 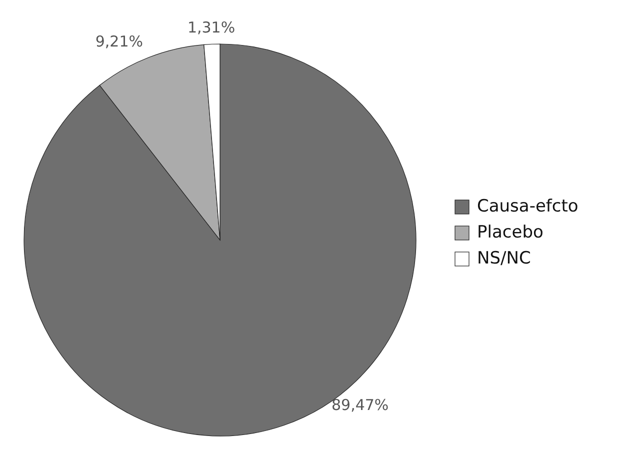 What do you see at coordinates (360, 405) in the screenshot?
I see `data-label: 89,47%` at bounding box center [360, 405].